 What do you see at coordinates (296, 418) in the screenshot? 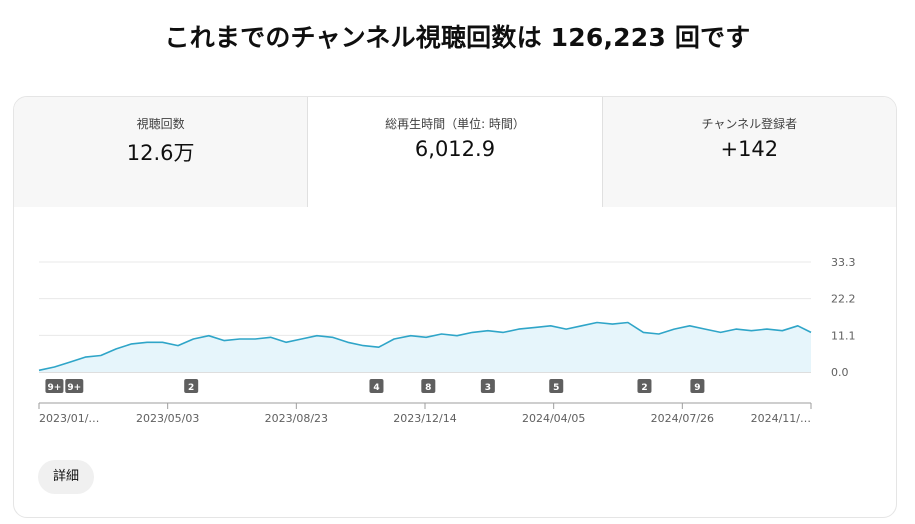
I see `x-tick-label: 2023/08/23` at bounding box center [296, 418].